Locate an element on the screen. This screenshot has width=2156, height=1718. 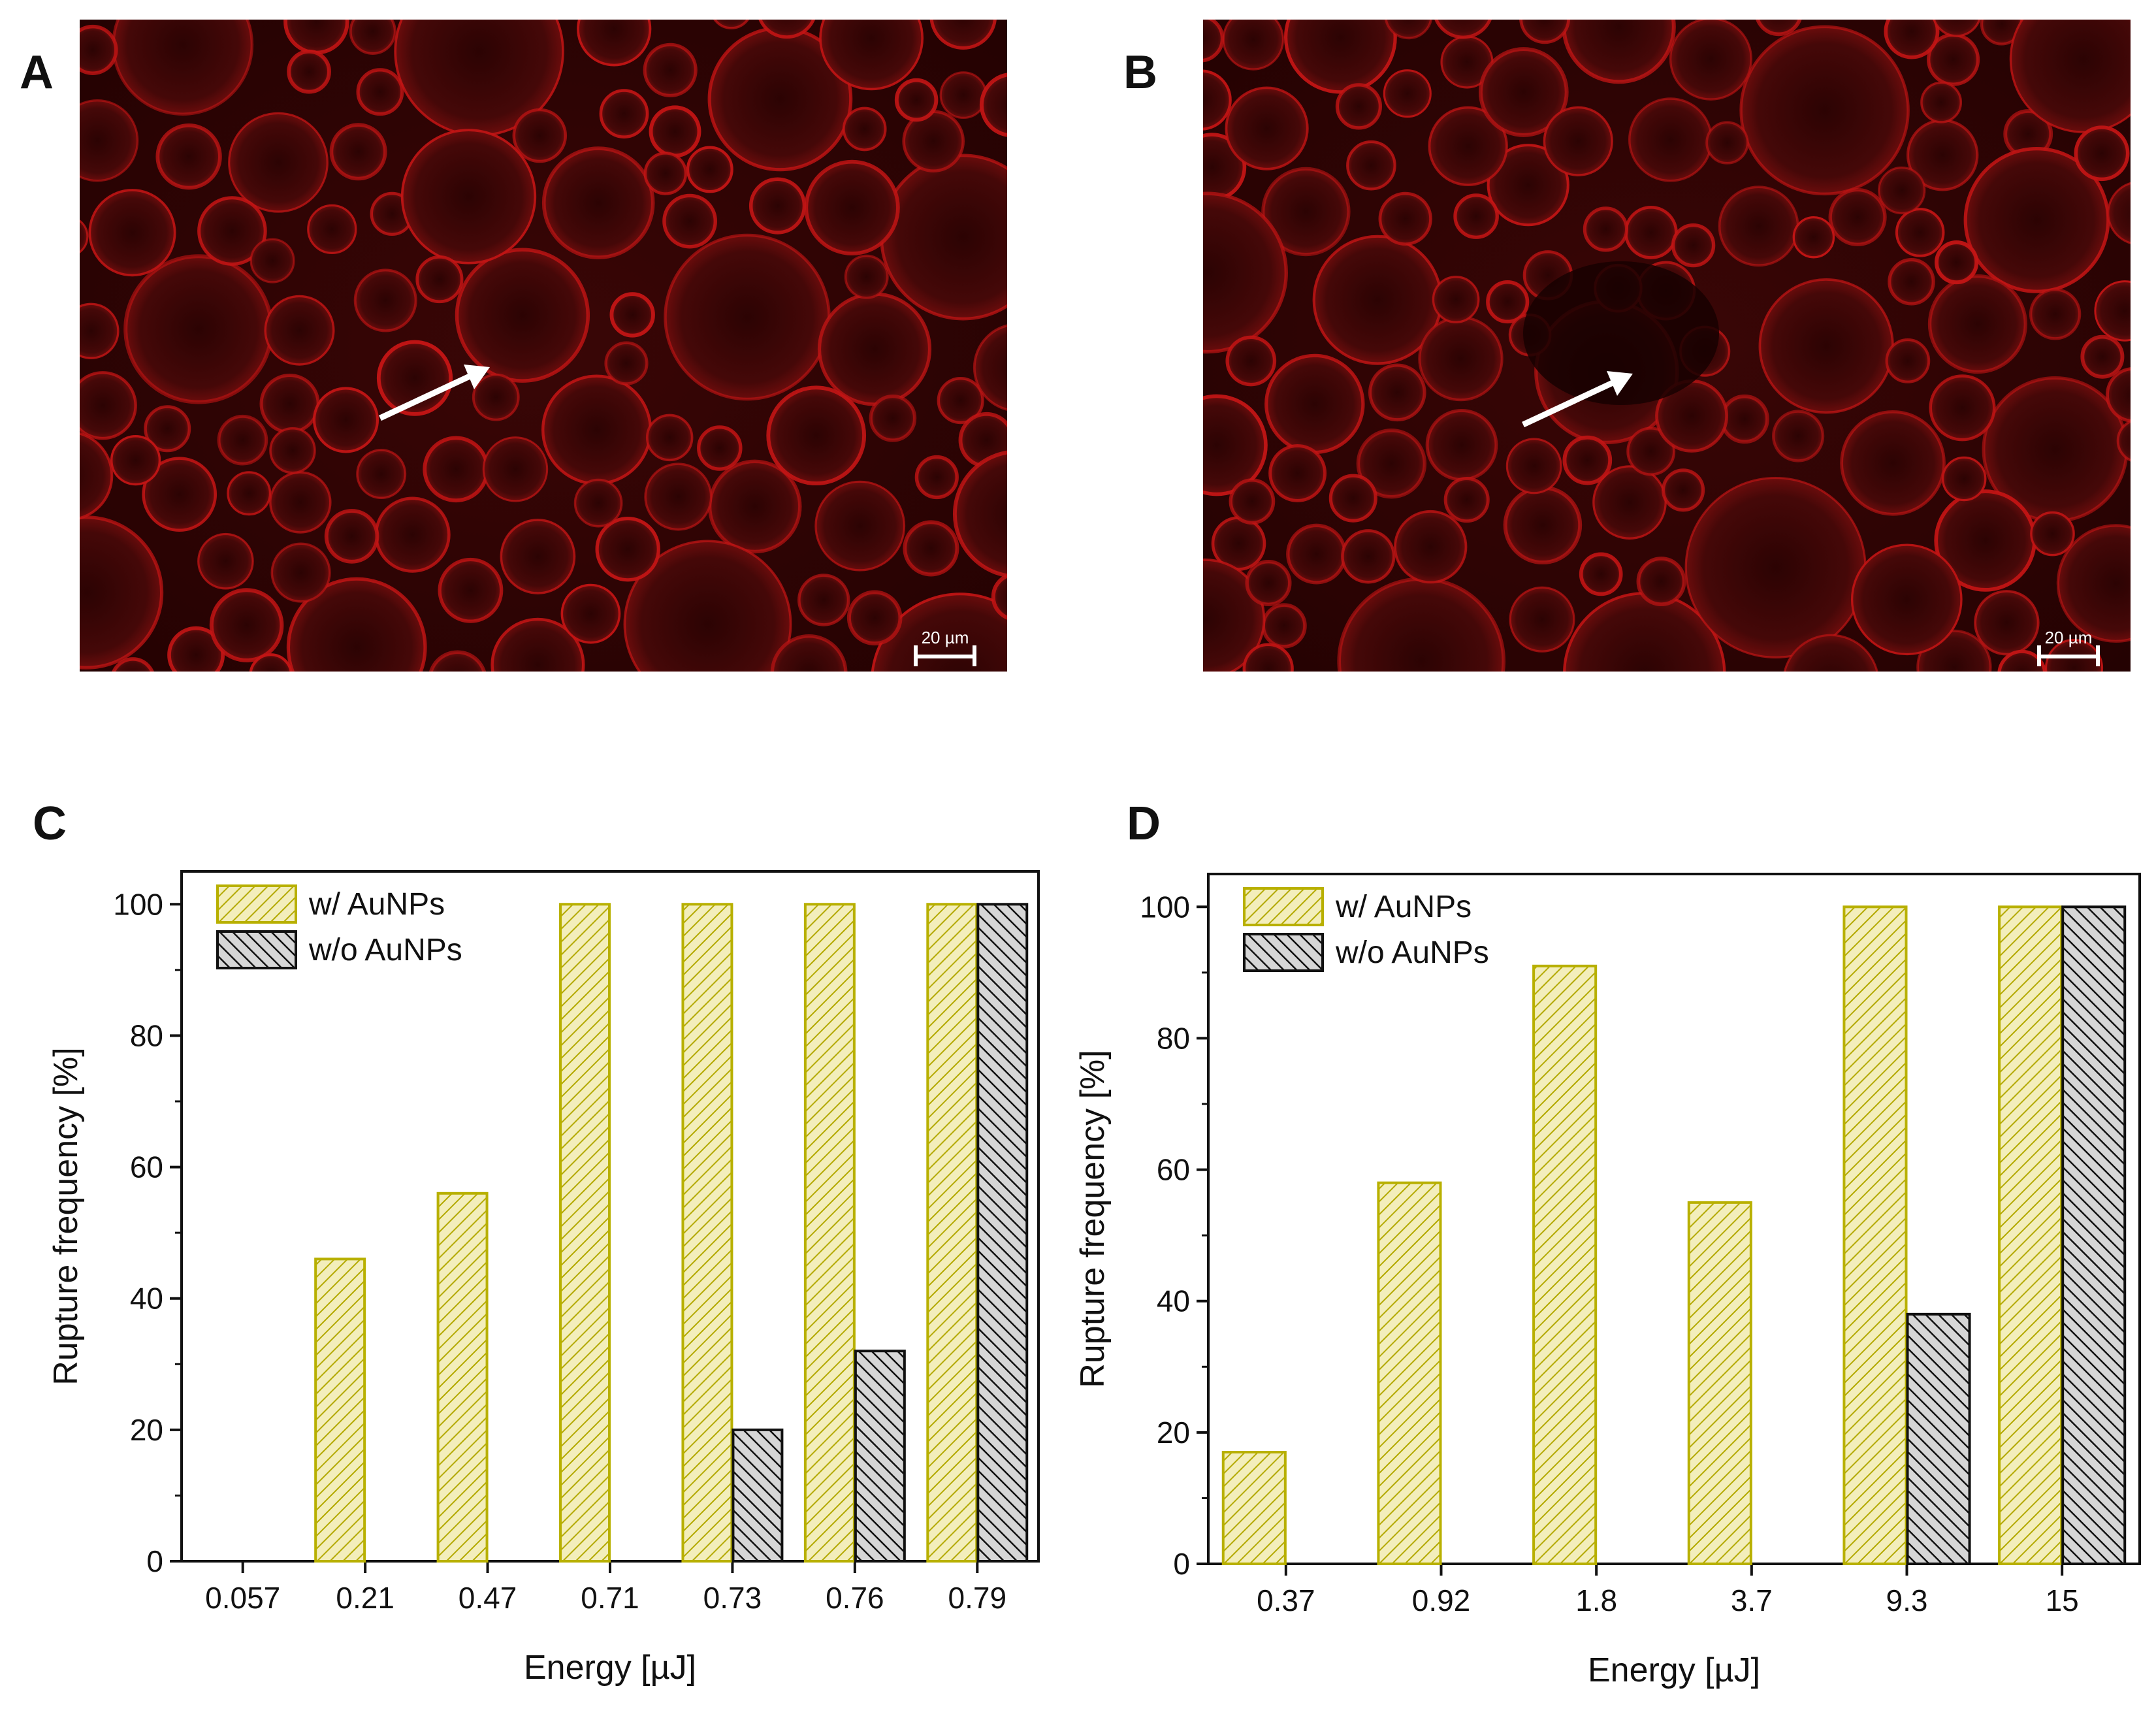
x-axis-label: Energy [µJ] is located at coordinates (1674, 1670).